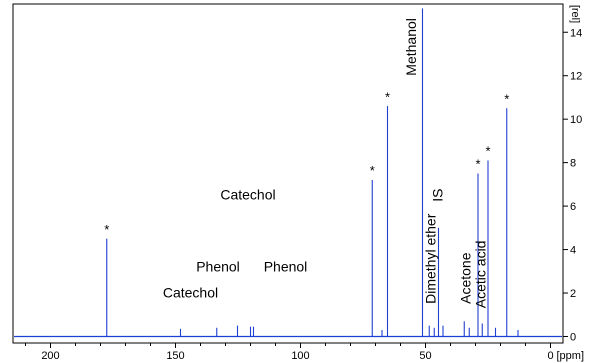  What do you see at coordinates (573, 294) in the screenshot?
I see `y-tick-label: 2` at bounding box center [573, 294].